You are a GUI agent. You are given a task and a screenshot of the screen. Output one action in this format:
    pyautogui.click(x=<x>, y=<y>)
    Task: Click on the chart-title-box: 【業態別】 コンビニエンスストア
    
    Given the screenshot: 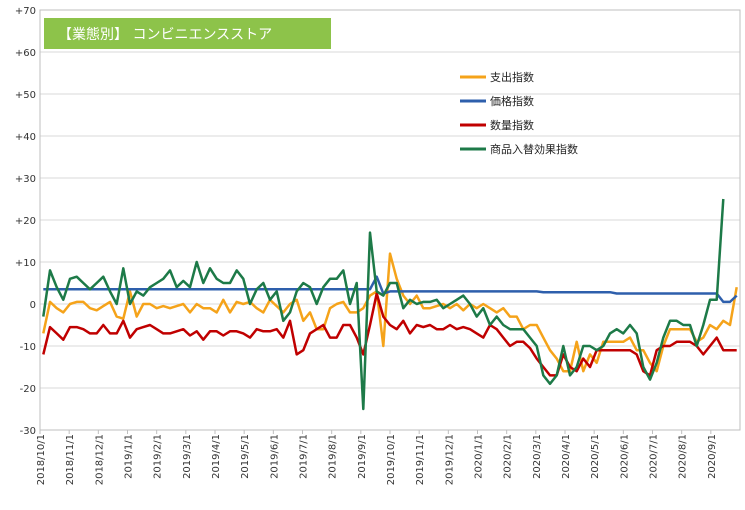 What is the action you would take?
    pyautogui.click(x=187, y=33)
    